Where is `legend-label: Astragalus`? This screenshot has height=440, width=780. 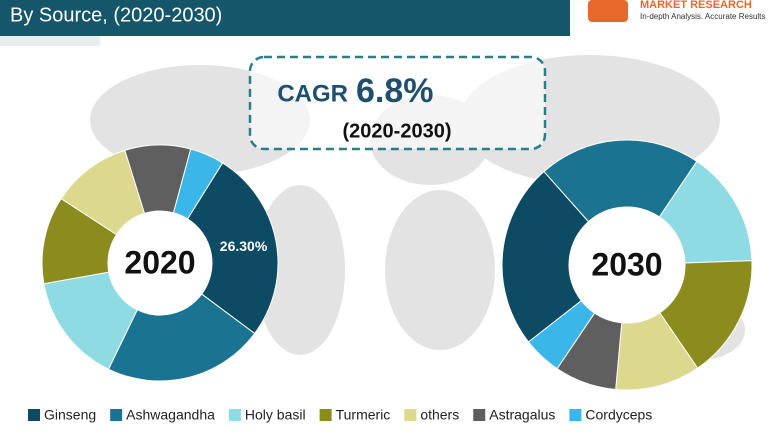 legend-label: Astragalus is located at coordinates (522, 415).